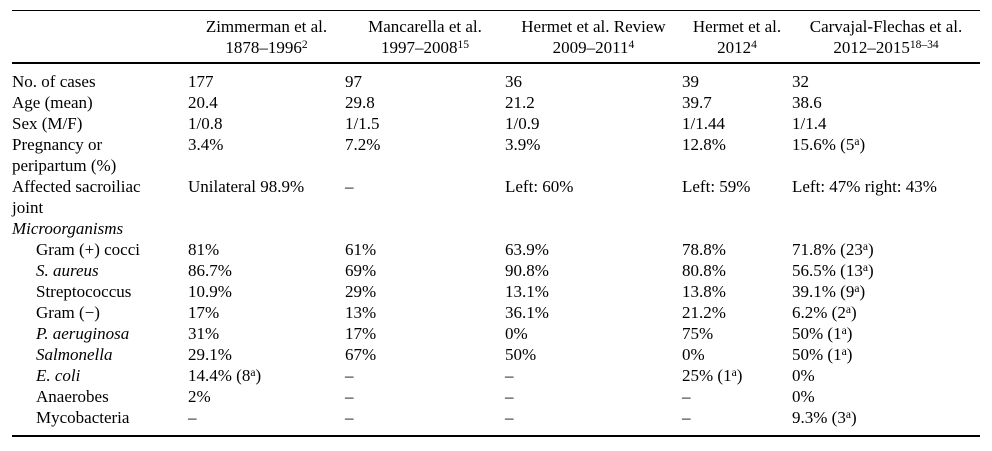 Image resolution: width=992 pixels, height=451 pixels. What do you see at coordinates (58, 375) in the screenshot?
I see `row-label: E. coli` at bounding box center [58, 375].